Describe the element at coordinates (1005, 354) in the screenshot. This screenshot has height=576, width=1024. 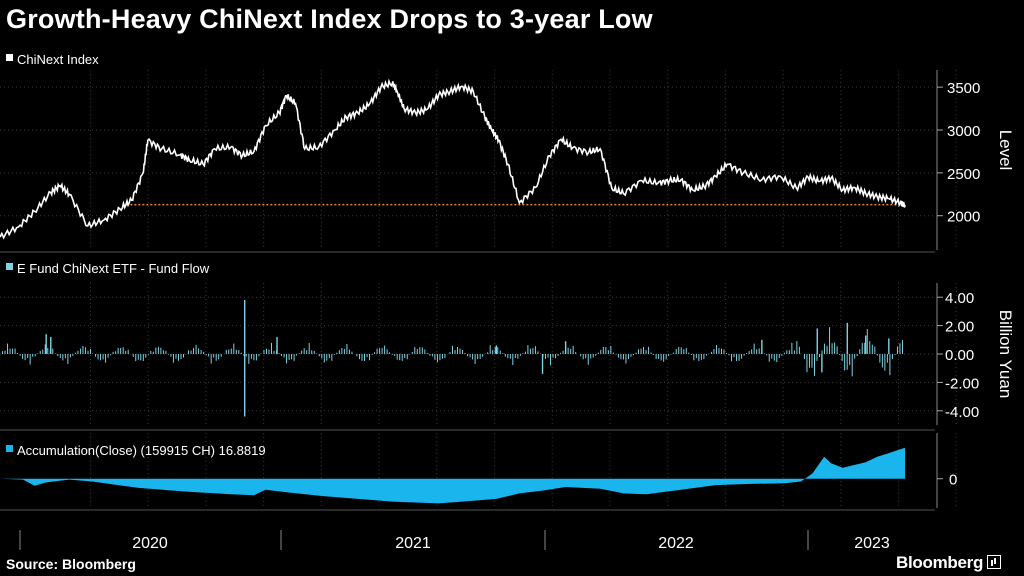
I see `y-axis-label: Billion Yuan` at that location.